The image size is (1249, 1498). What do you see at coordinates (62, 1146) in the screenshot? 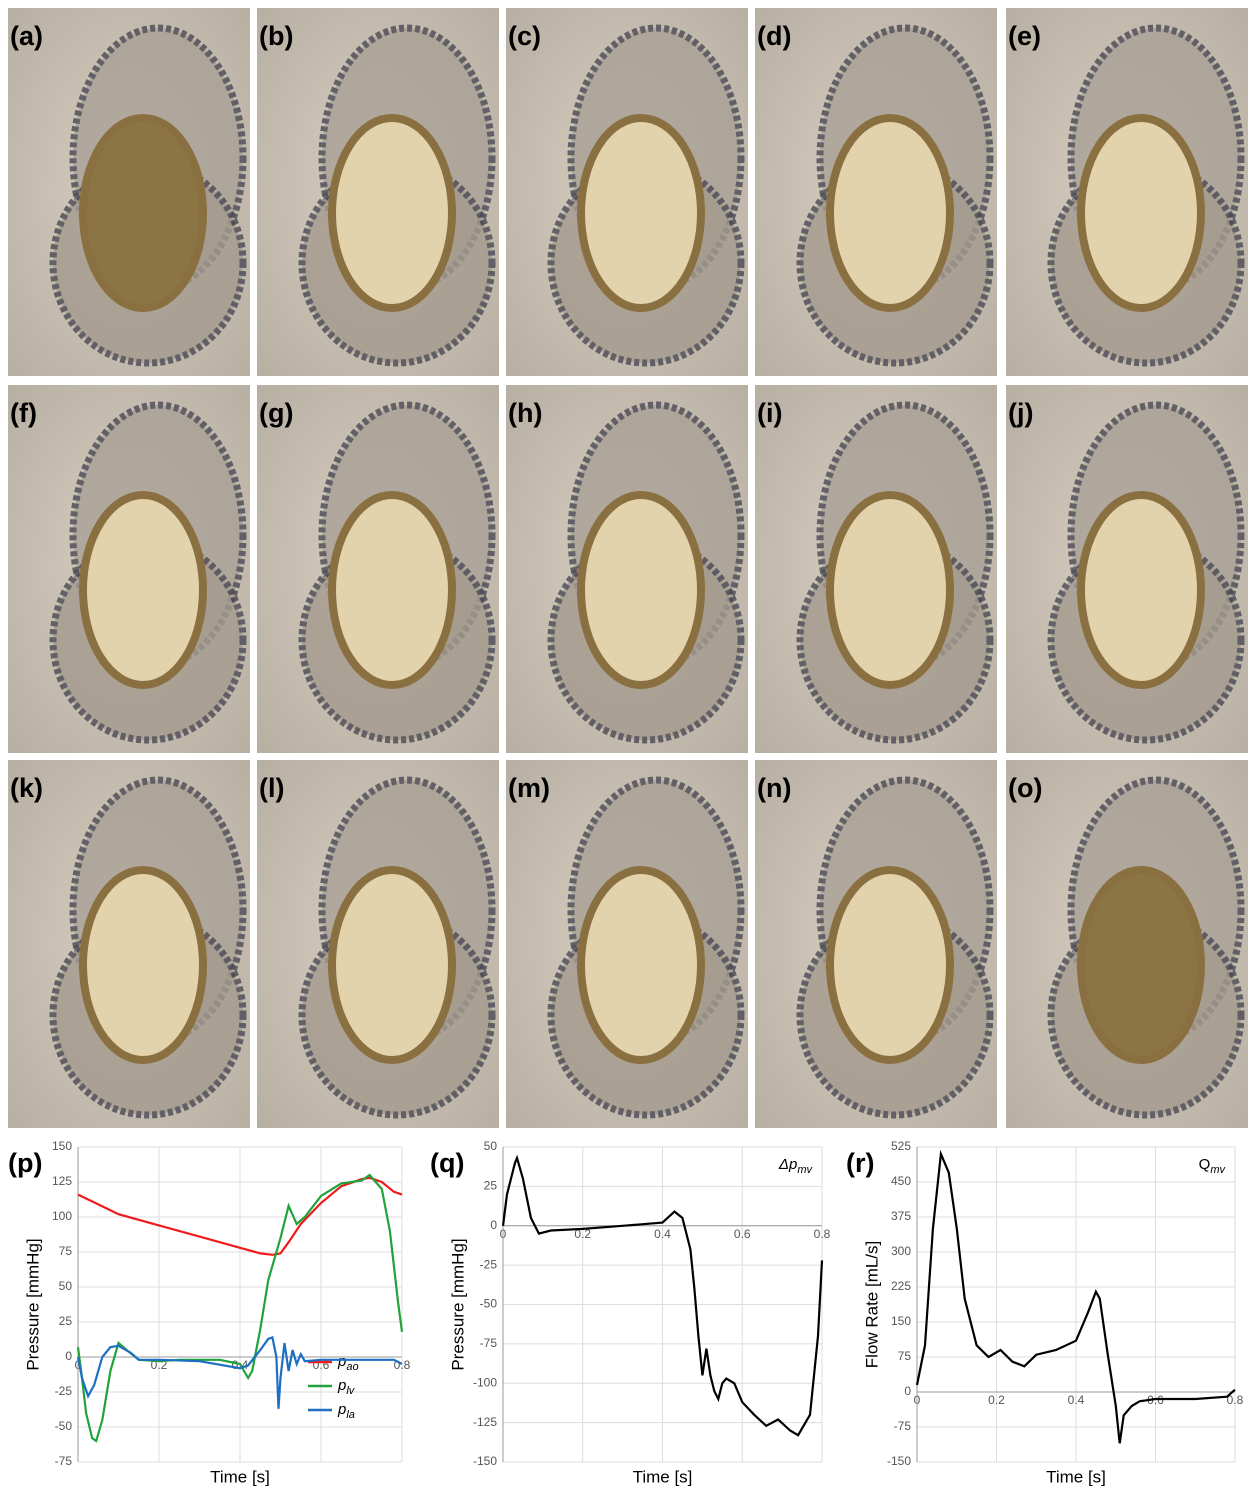
I see `y-tick-label: 150` at bounding box center [62, 1146].